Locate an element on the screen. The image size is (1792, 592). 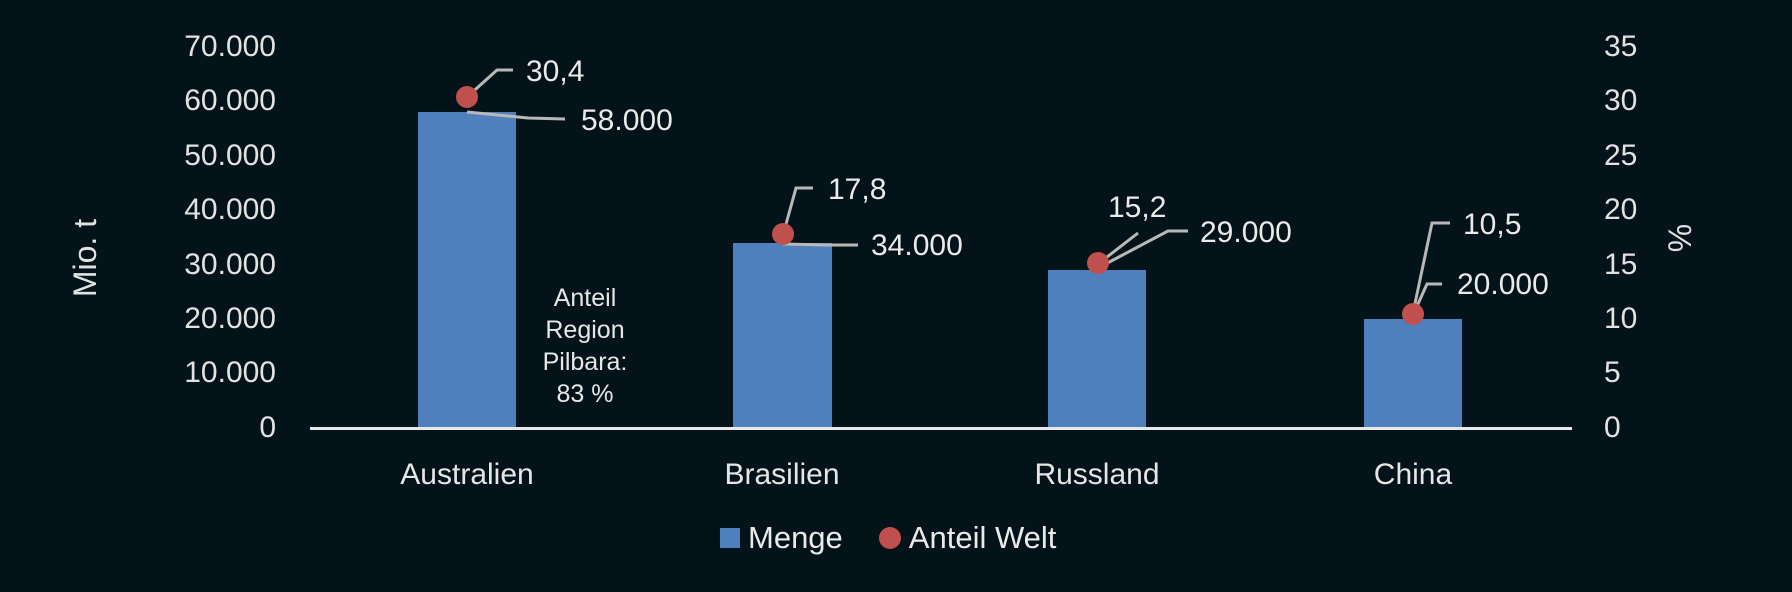
dot-label-china: 10,5 is located at coordinates (1492, 224).